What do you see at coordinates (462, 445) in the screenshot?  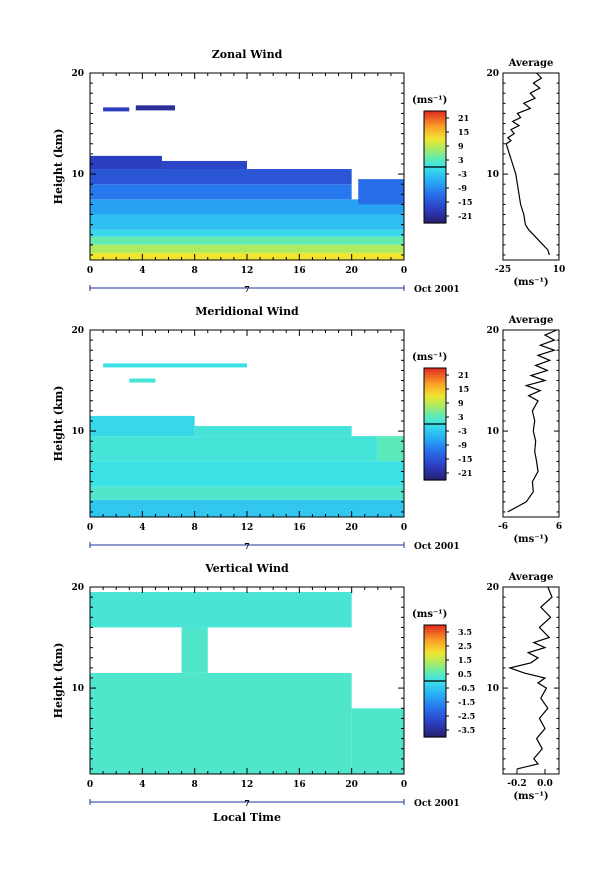 I see `colorbar-tick-label: -9` at bounding box center [462, 445].